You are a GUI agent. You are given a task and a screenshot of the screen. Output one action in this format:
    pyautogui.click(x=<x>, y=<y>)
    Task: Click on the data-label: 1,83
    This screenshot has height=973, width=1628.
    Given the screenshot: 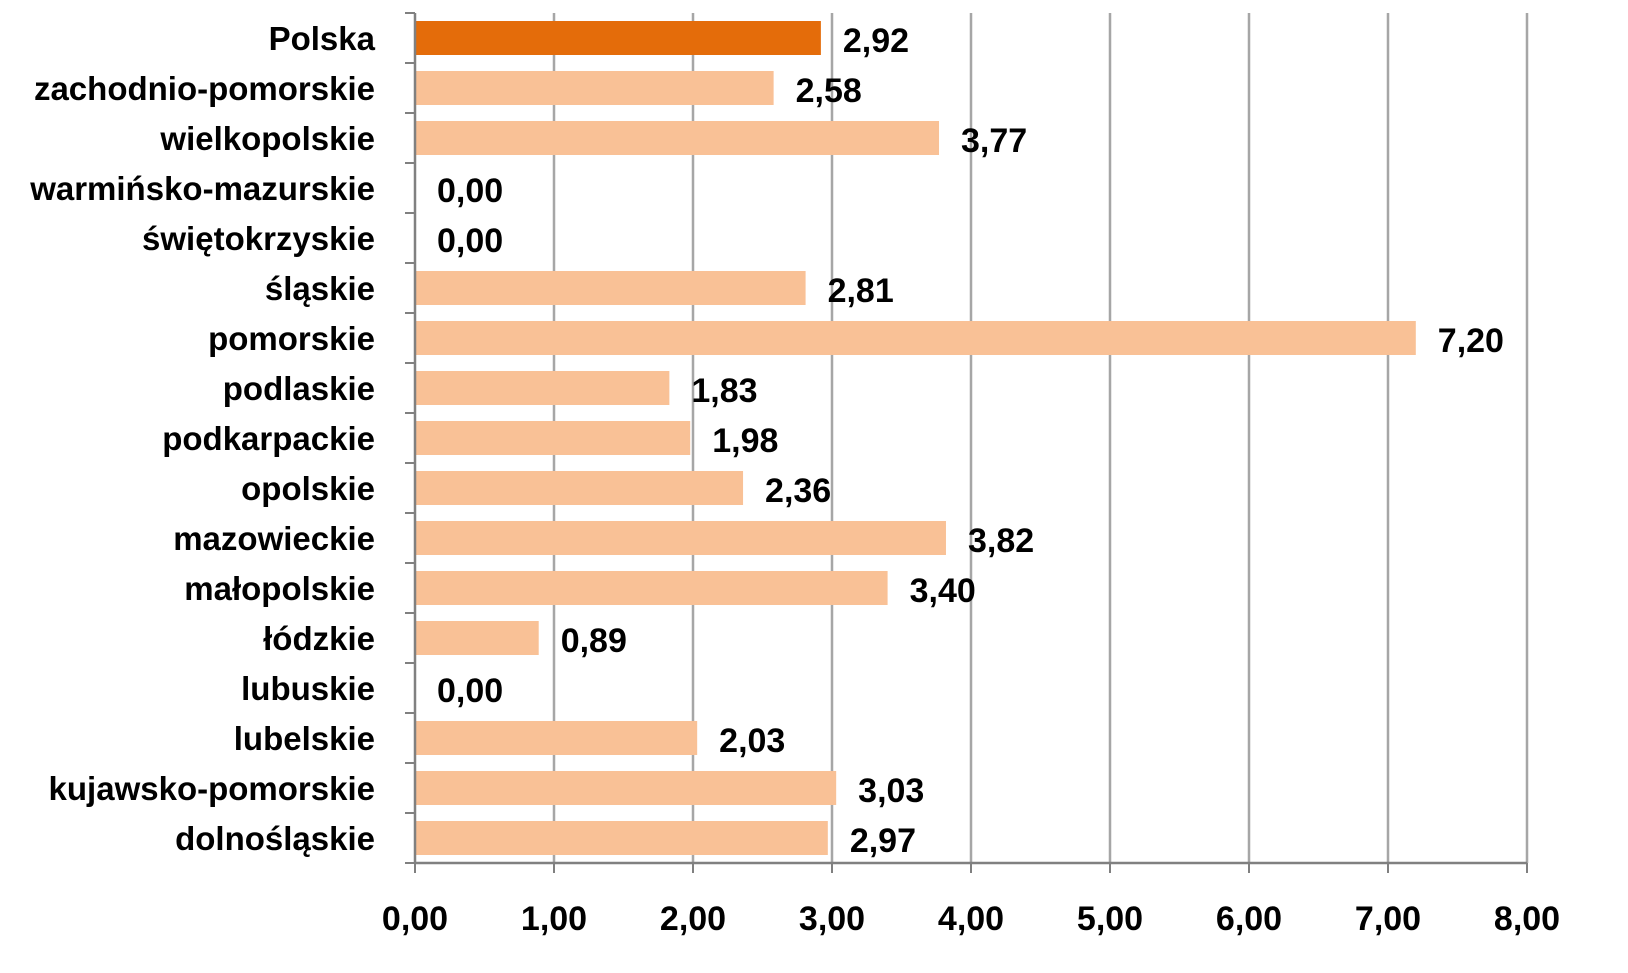 What is the action you would take?
    pyautogui.click(x=724, y=391)
    